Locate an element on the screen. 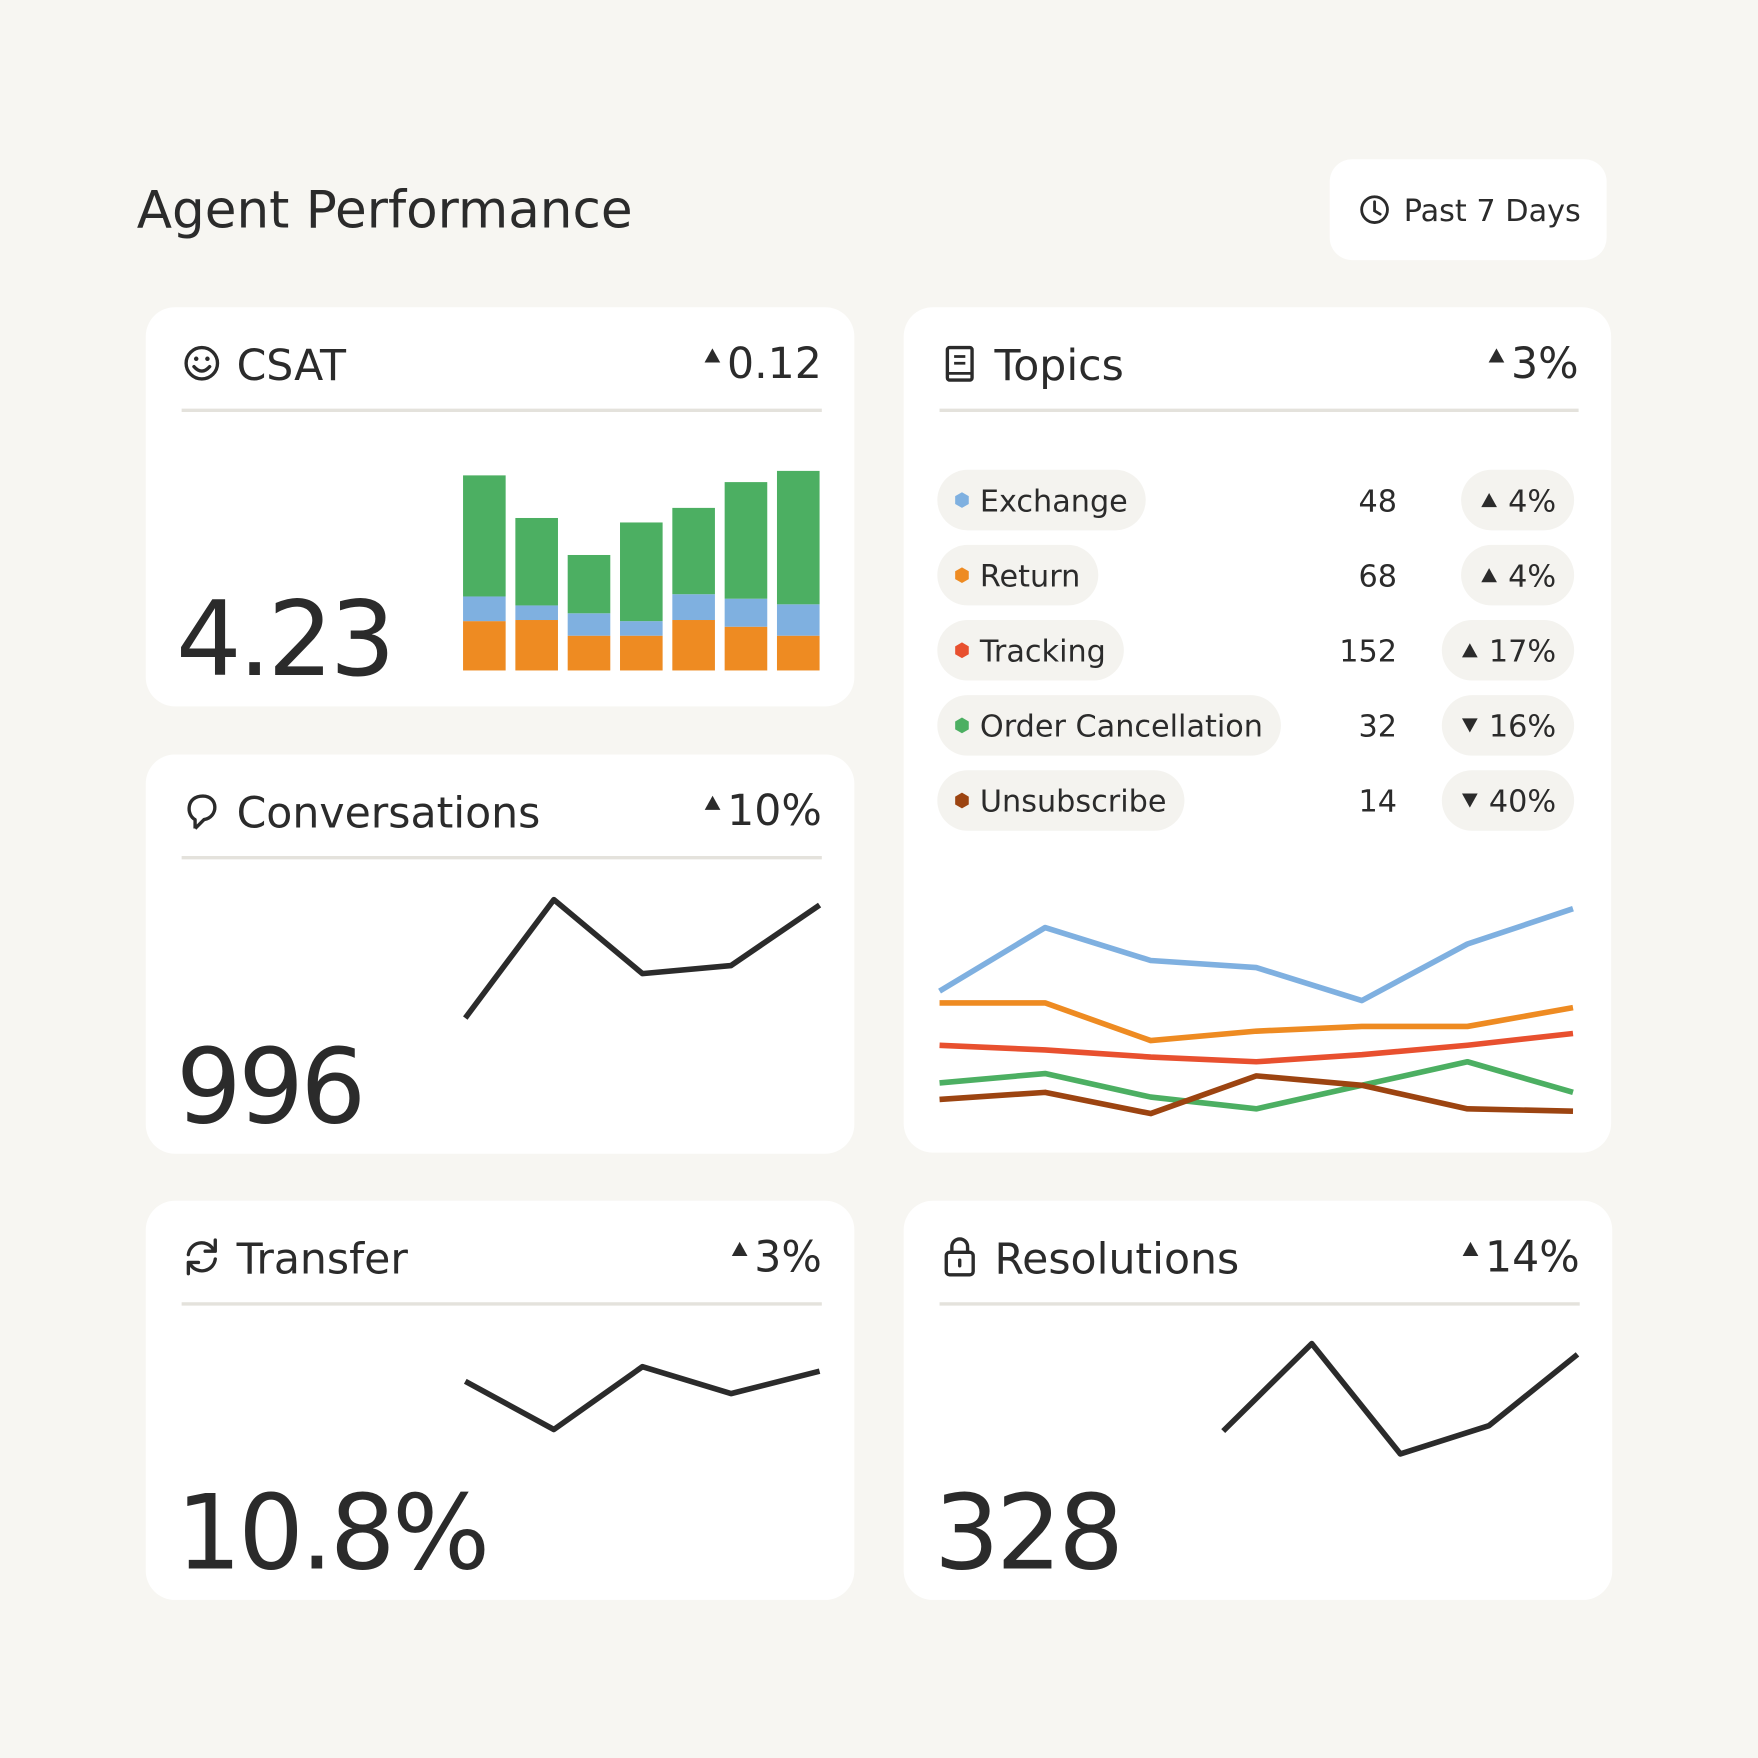  topic-count: 68 is located at coordinates (1377, 576).